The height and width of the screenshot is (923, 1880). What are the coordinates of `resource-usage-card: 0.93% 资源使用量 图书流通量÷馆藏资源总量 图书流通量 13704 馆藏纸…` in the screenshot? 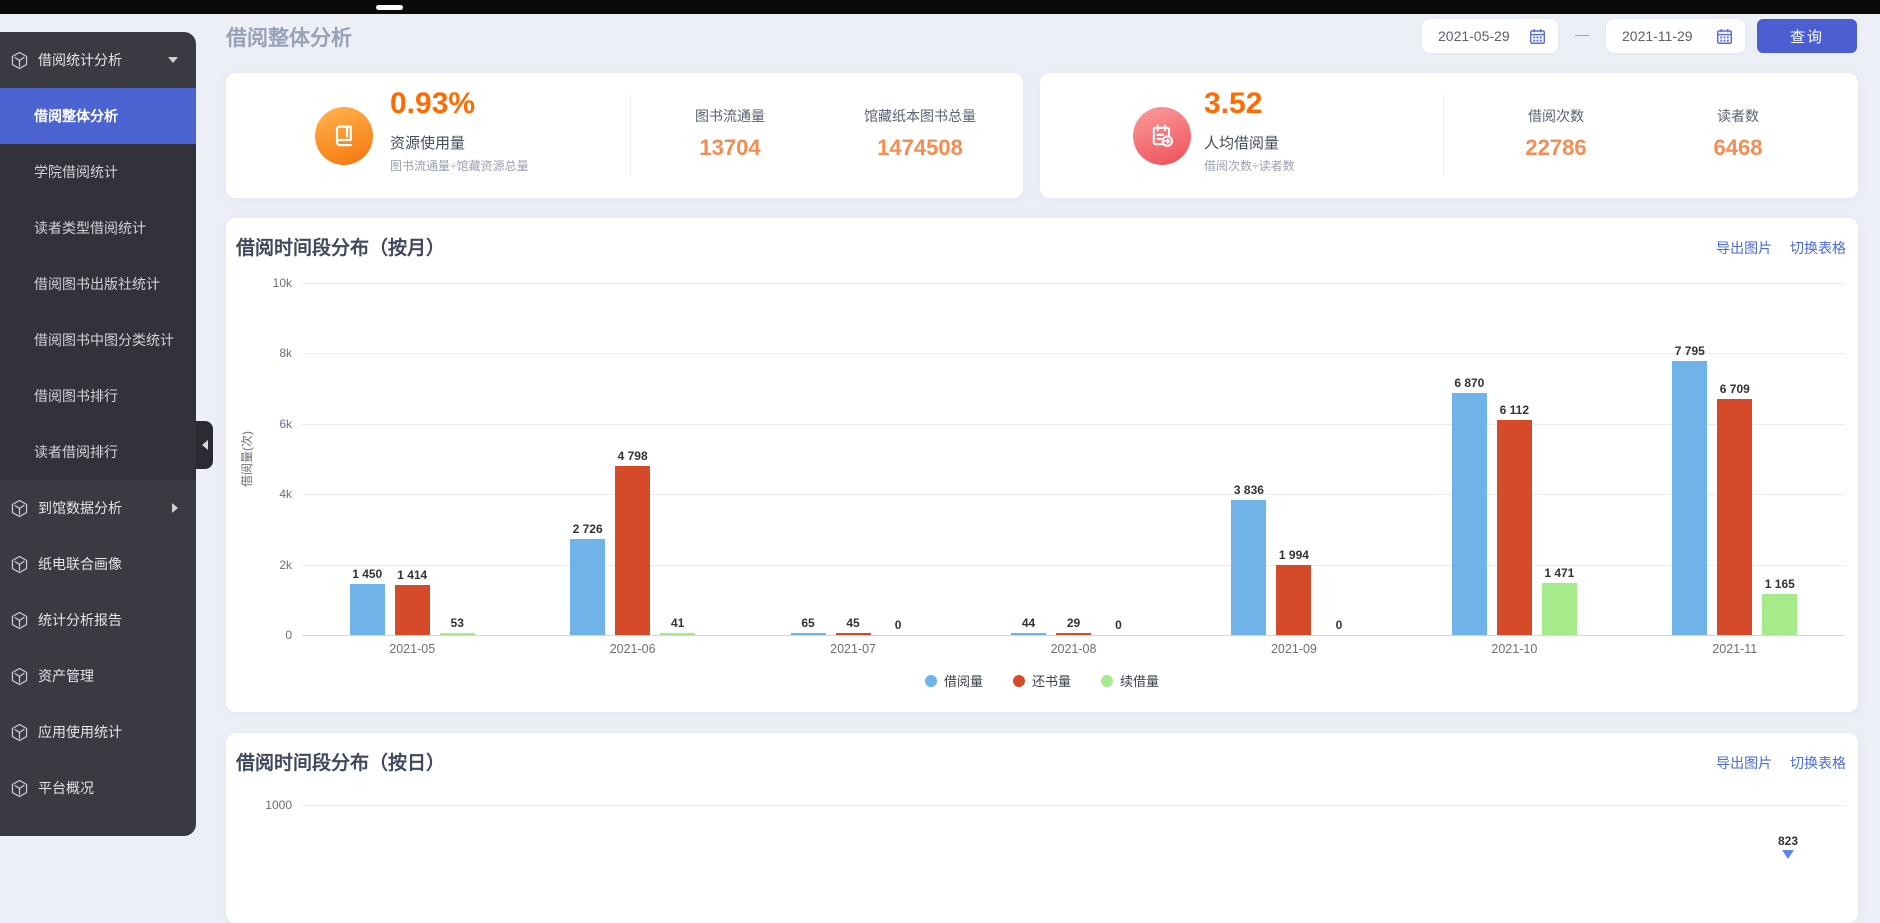 It's located at (624, 135).